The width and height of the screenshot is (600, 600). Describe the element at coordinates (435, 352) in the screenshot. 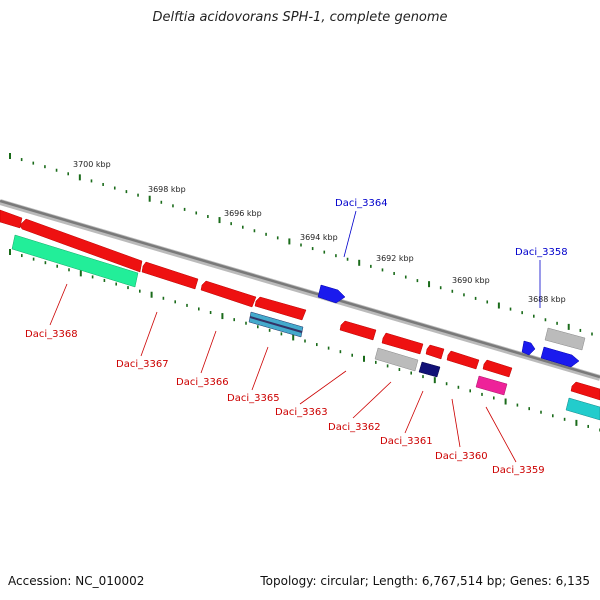

I see `gene-daci-3361-arrow` at that location.